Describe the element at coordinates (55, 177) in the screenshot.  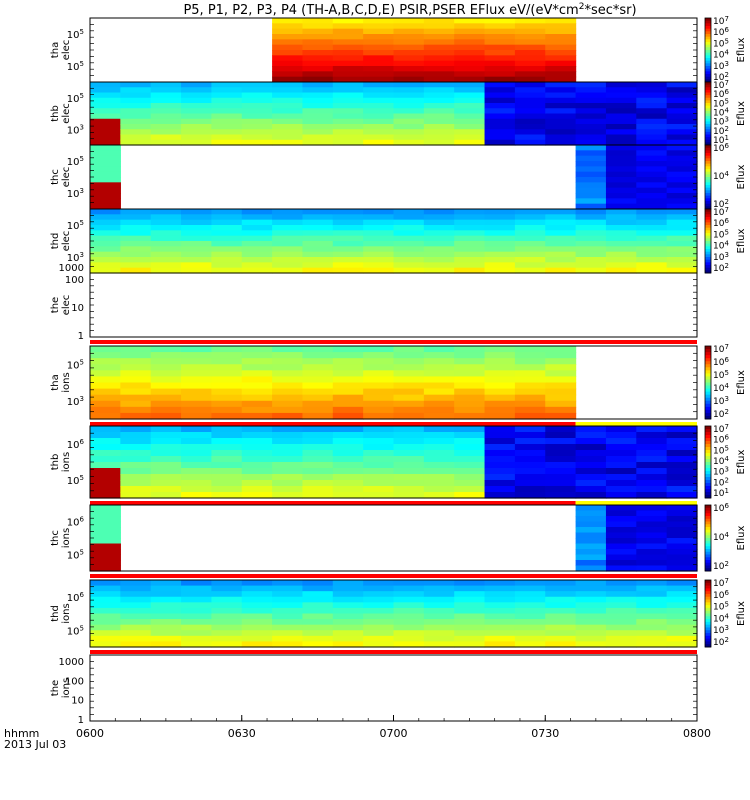
I see `panel-ylabel-line1: thc` at that location.